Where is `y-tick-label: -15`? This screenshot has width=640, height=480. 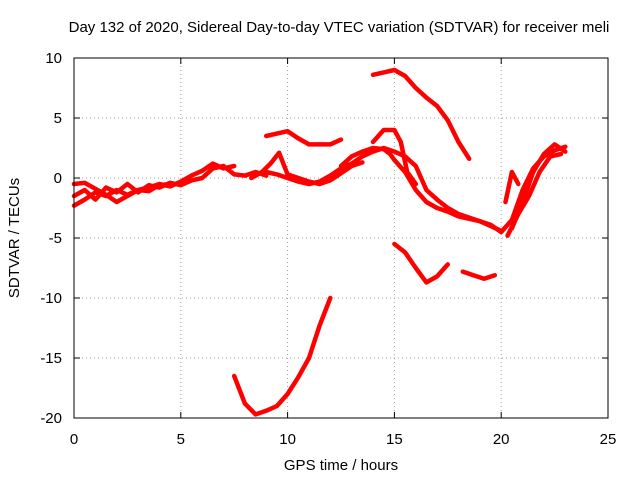 y-tick-label: -15 is located at coordinates (51, 358).